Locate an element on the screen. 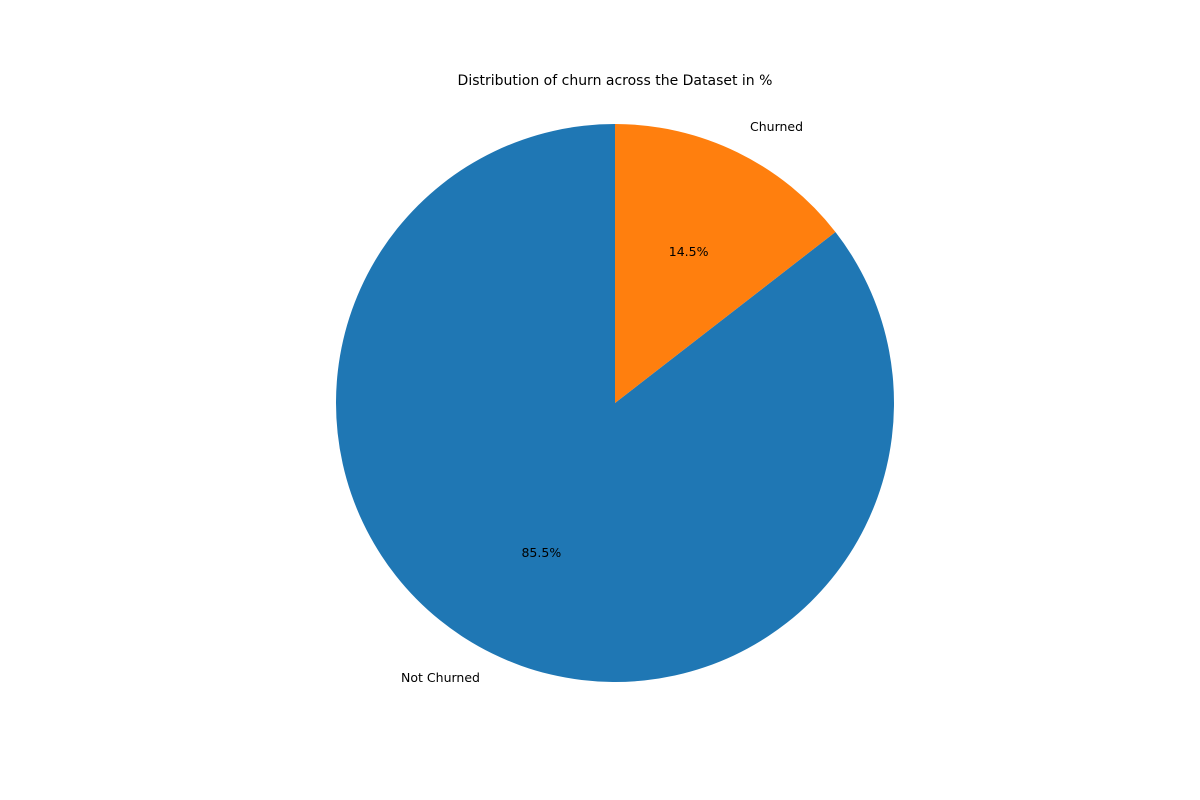 The image size is (1200, 800). slice-label-churned: Churned is located at coordinates (776, 126).